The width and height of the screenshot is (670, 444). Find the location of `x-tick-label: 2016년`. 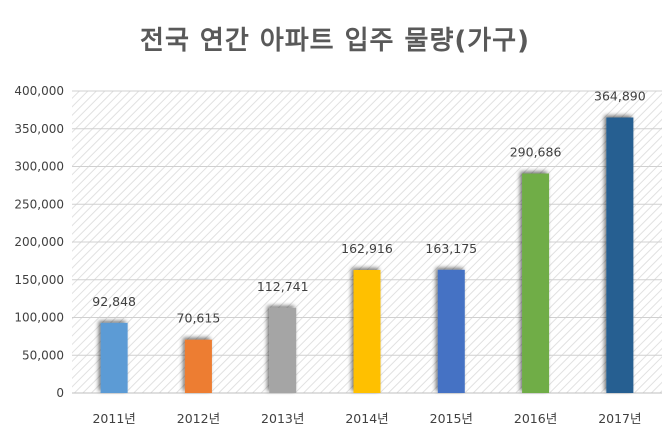

x-tick-label: 2016년 is located at coordinates (535, 418).